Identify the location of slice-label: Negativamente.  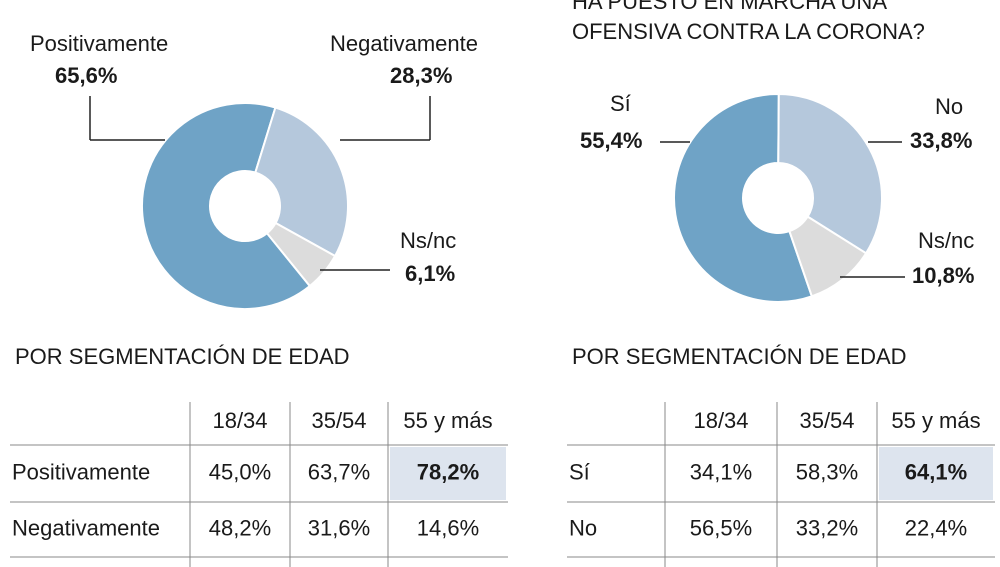
(404, 43).